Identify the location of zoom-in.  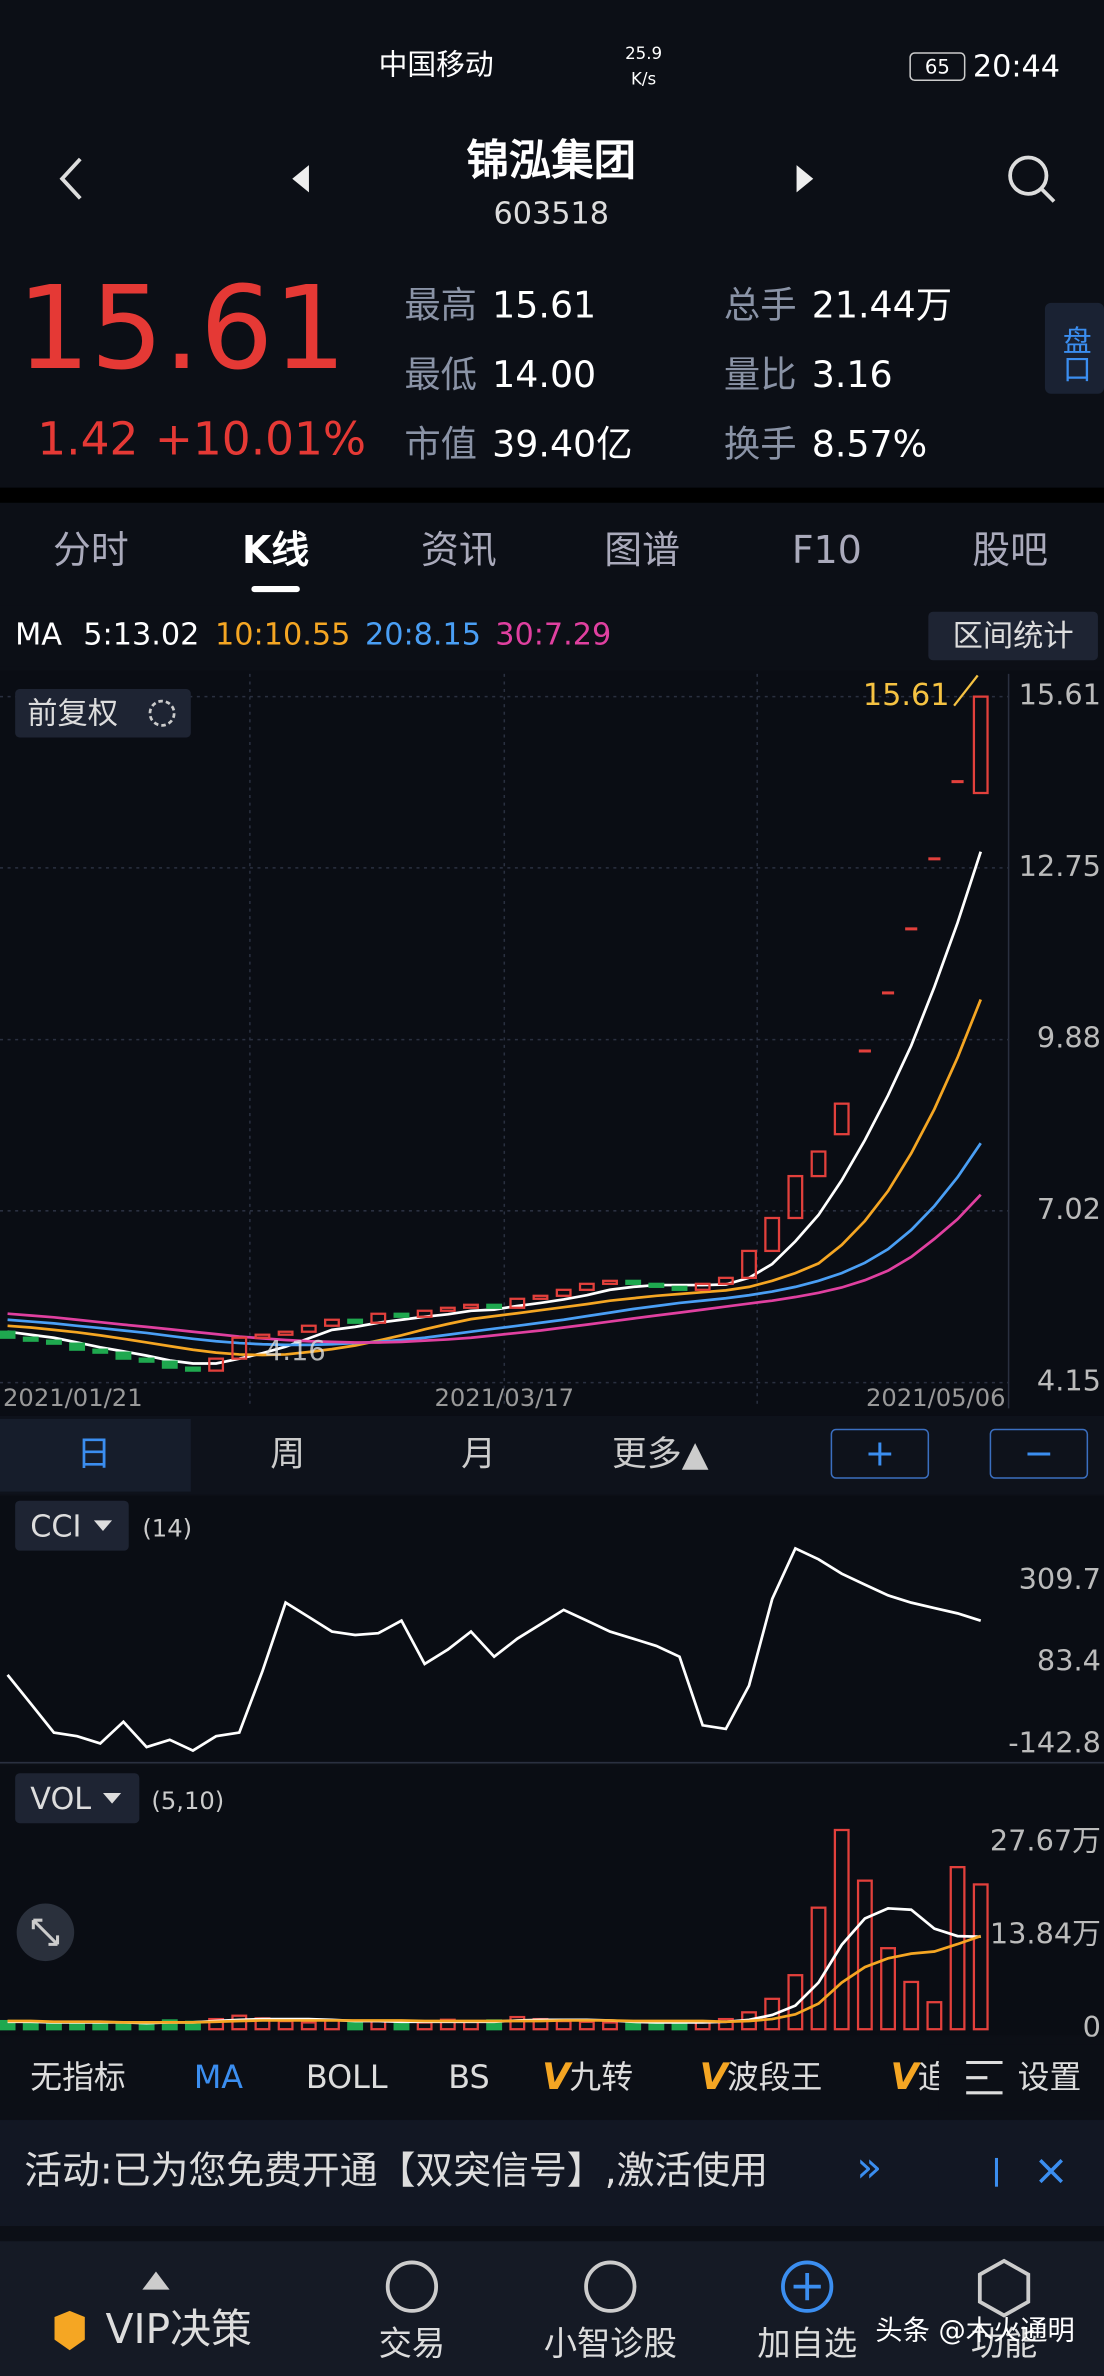
(880, 1453).